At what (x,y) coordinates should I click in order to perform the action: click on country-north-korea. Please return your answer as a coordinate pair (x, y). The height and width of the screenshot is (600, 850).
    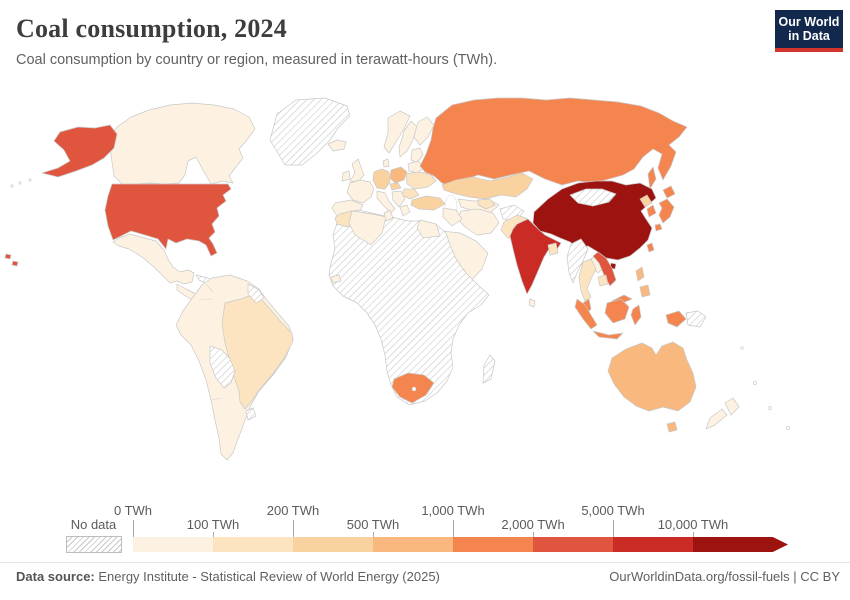
    Looking at the image, I should click on (646, 201).